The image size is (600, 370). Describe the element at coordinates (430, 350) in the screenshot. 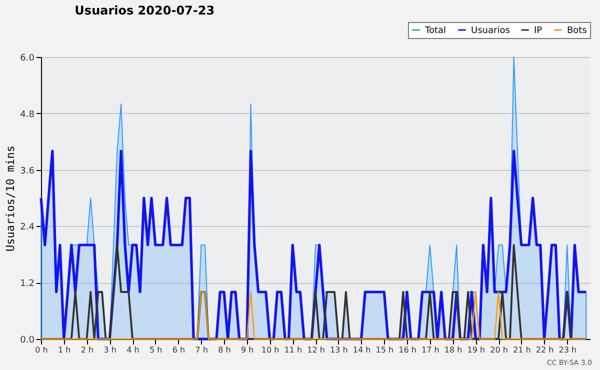

I see `x-tick-label: 17 h` at that location.